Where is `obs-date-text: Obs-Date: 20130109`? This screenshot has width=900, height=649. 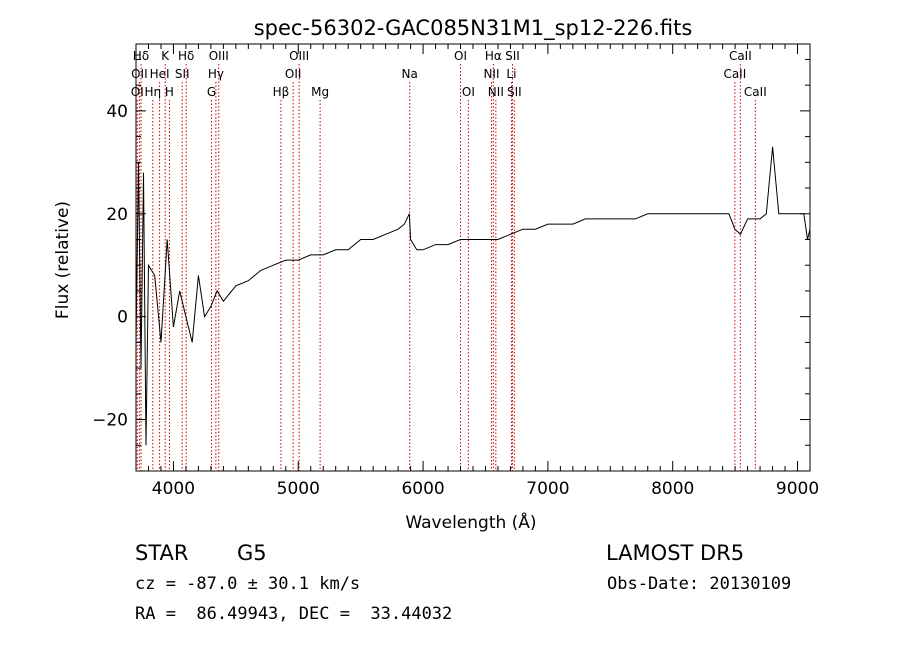 obs-date-text: Obs-Date: 20130109 is located at coordinates (699, 584).